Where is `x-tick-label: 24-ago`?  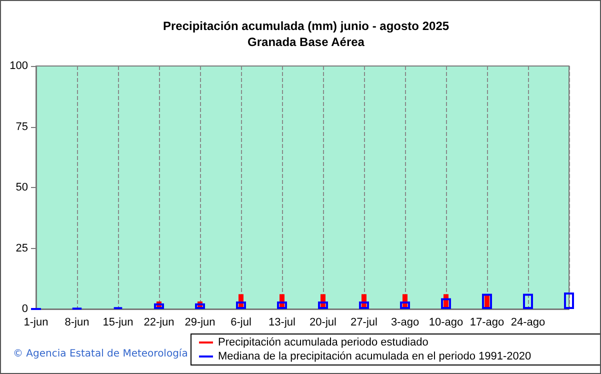
x-tick-label: 24-ago is located at coordinates (528, 322).